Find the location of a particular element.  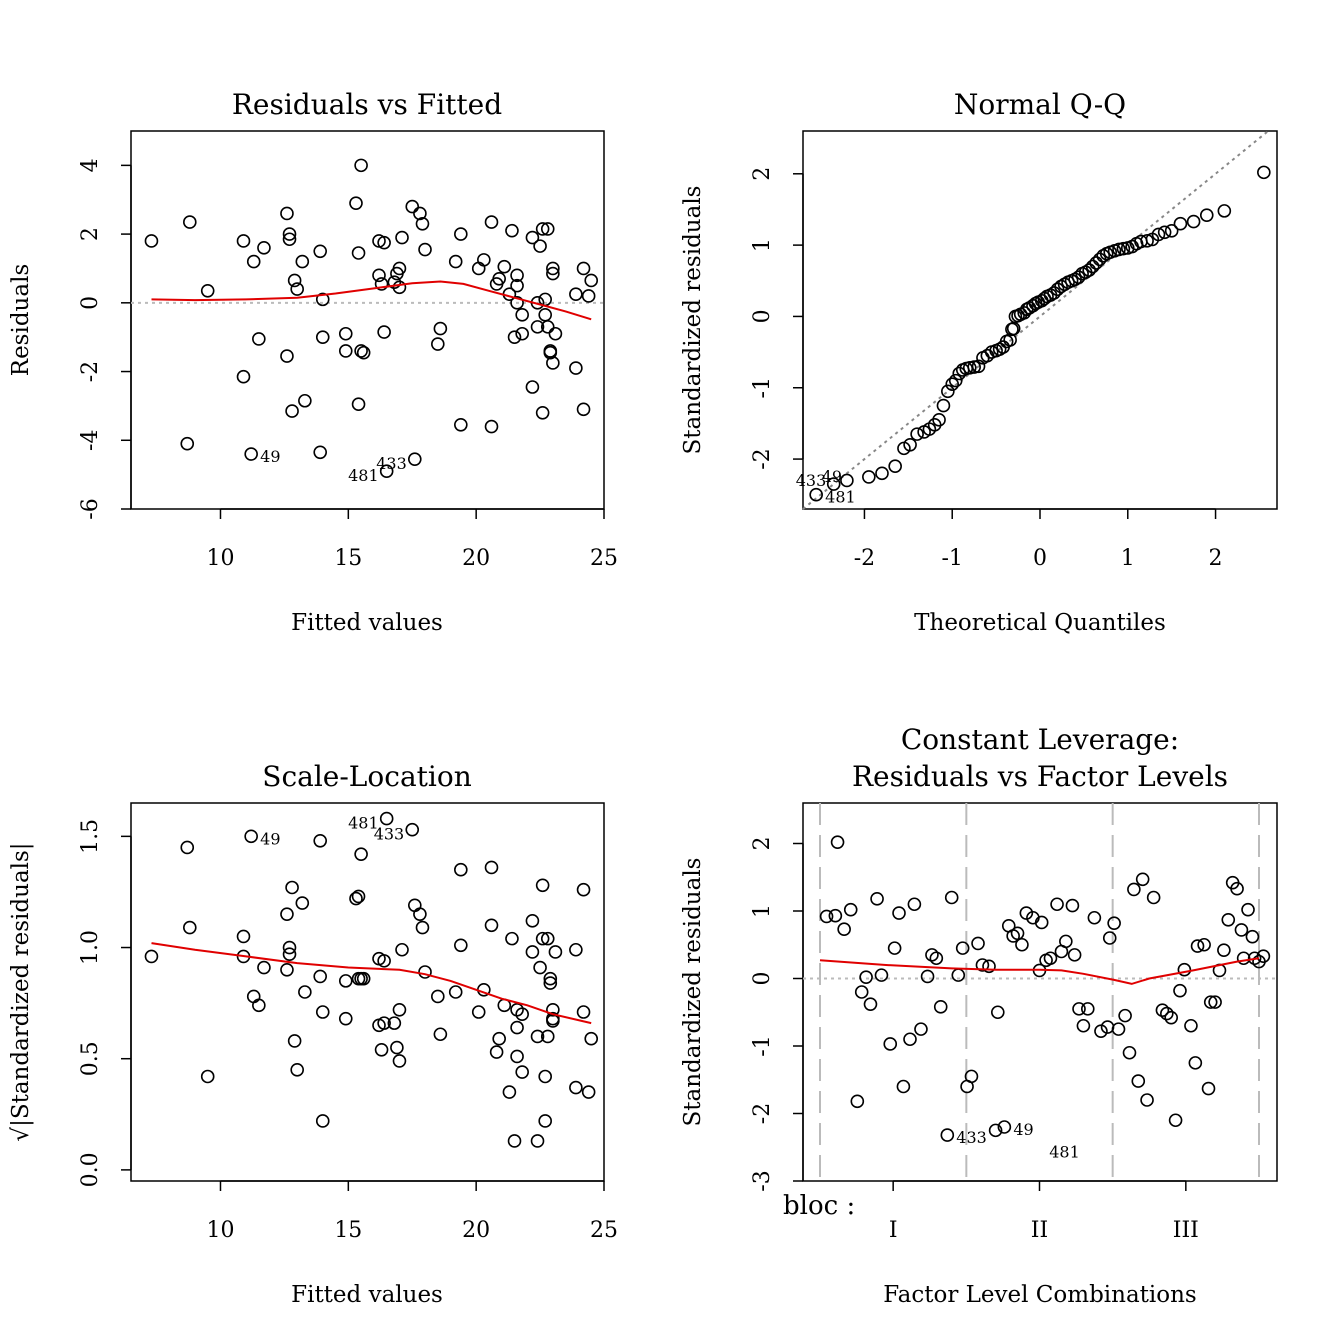

panel2-x-tick-label: -1 is located at coordinates (952, 558).